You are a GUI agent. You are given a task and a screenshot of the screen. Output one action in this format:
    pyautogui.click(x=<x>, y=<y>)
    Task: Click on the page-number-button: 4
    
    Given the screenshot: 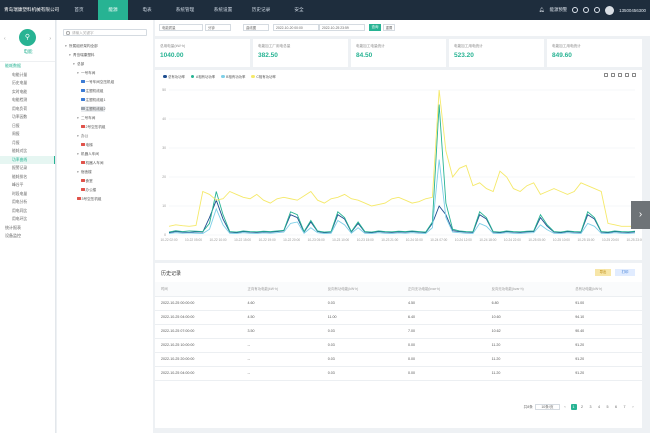 What is the action you would take?
    pyautogui.click(x=599, y=407)
    